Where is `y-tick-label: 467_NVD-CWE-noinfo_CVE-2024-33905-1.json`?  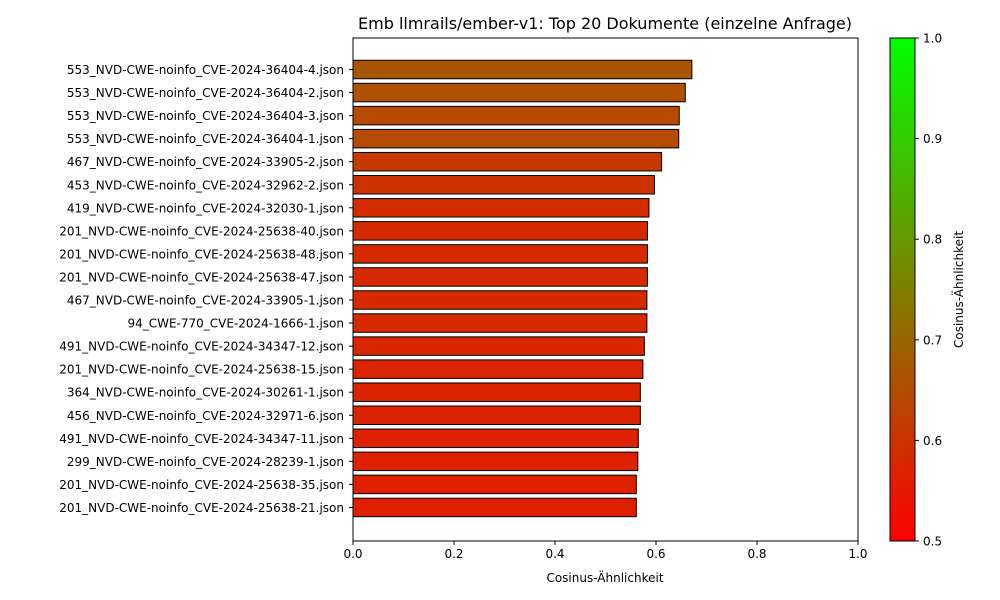
y-tick-label: 467_NVD-CWE-noinfo_CVE-2024-33905-1.json is located at coordinates (205, 301).